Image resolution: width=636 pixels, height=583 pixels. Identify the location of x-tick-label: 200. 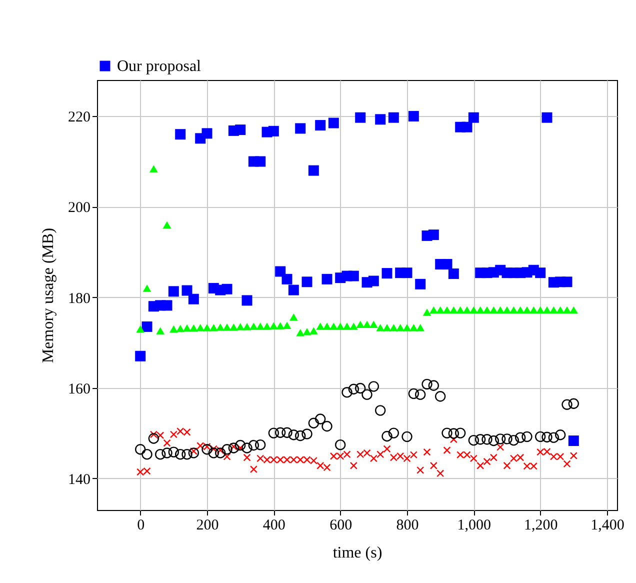
(207, 526).